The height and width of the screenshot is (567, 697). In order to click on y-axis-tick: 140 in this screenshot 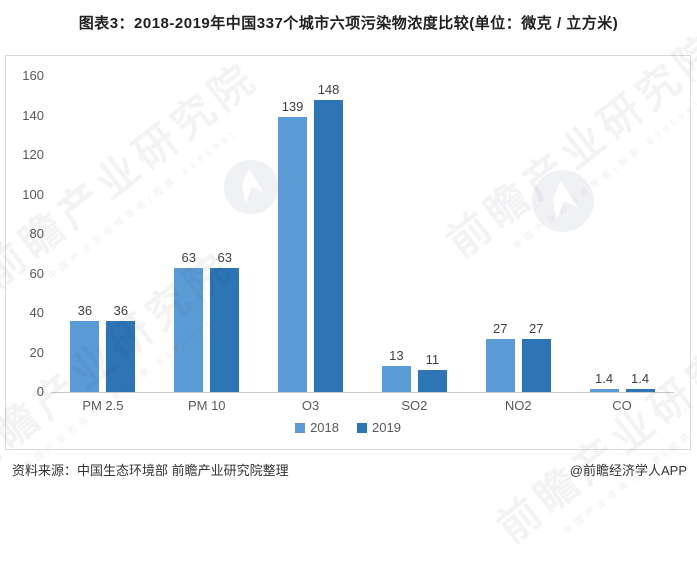, I will do `click(33, 115)`.